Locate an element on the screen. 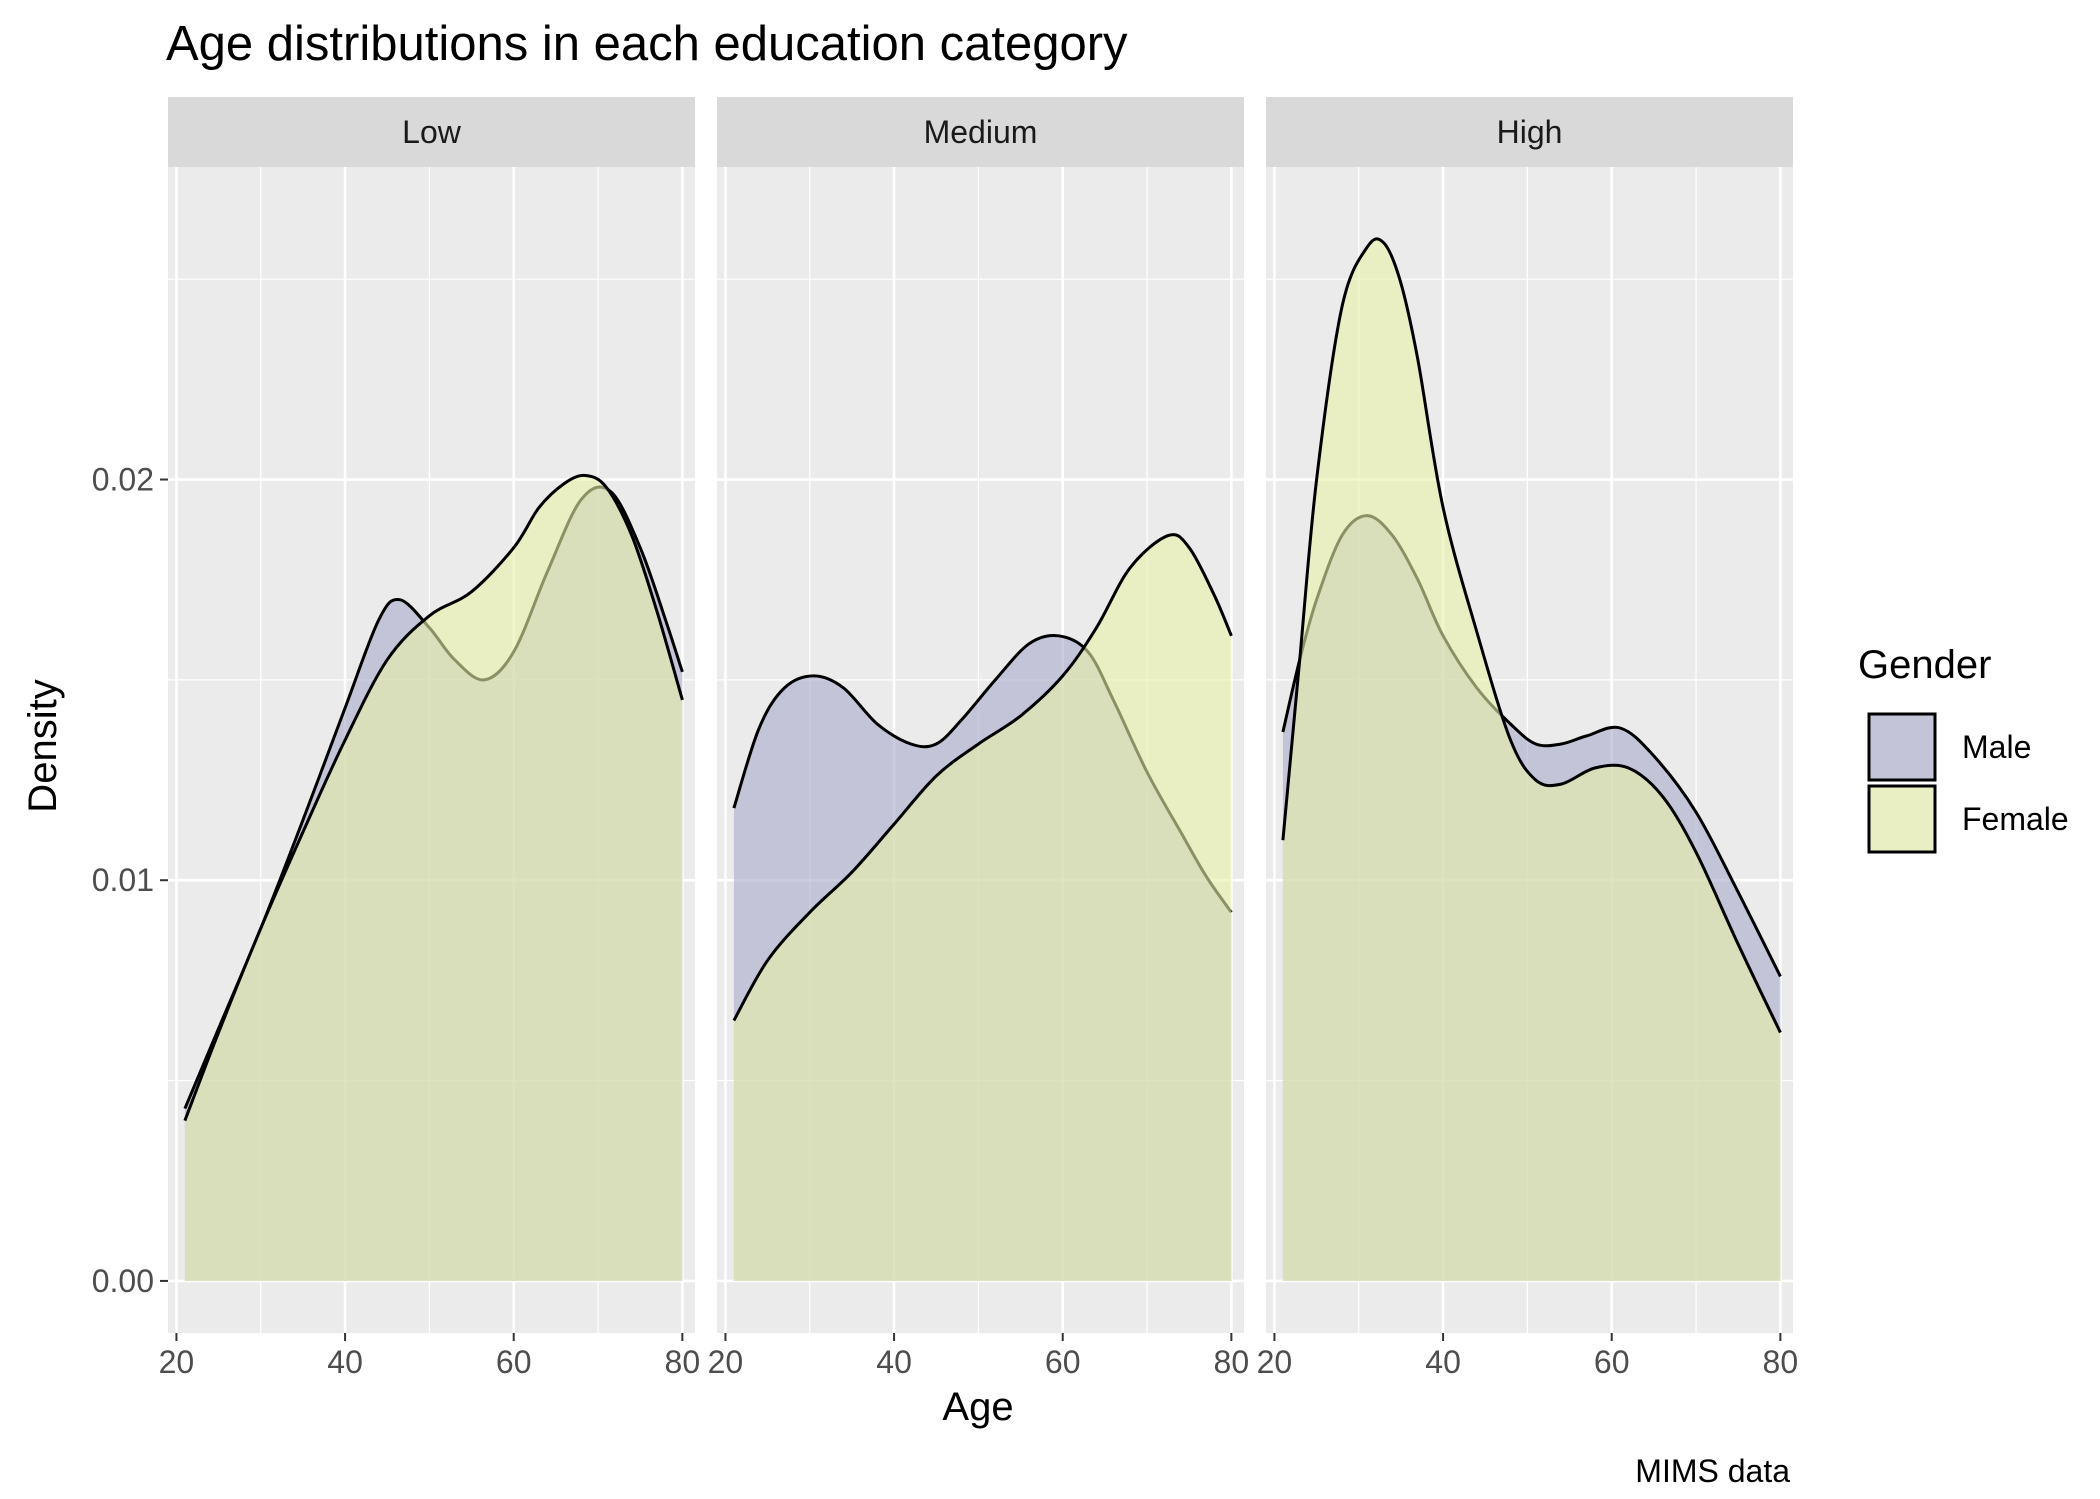 The width and height of the screenshot is (2100, 1499). legend: Gender Male Female is located at coordinates (1963, 748).